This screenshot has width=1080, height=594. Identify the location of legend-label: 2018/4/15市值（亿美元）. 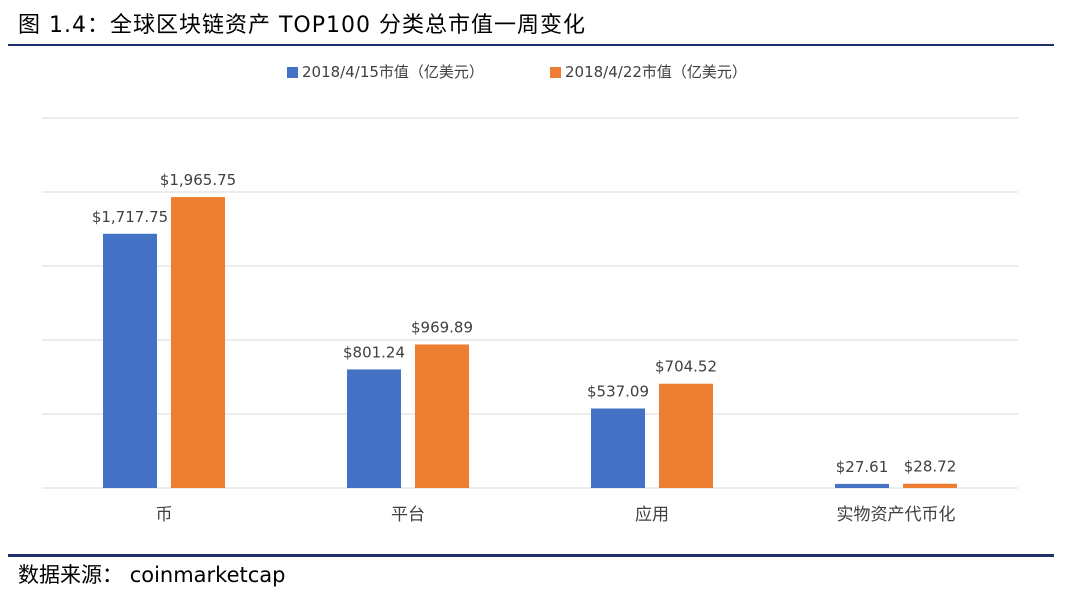
(393, 72).